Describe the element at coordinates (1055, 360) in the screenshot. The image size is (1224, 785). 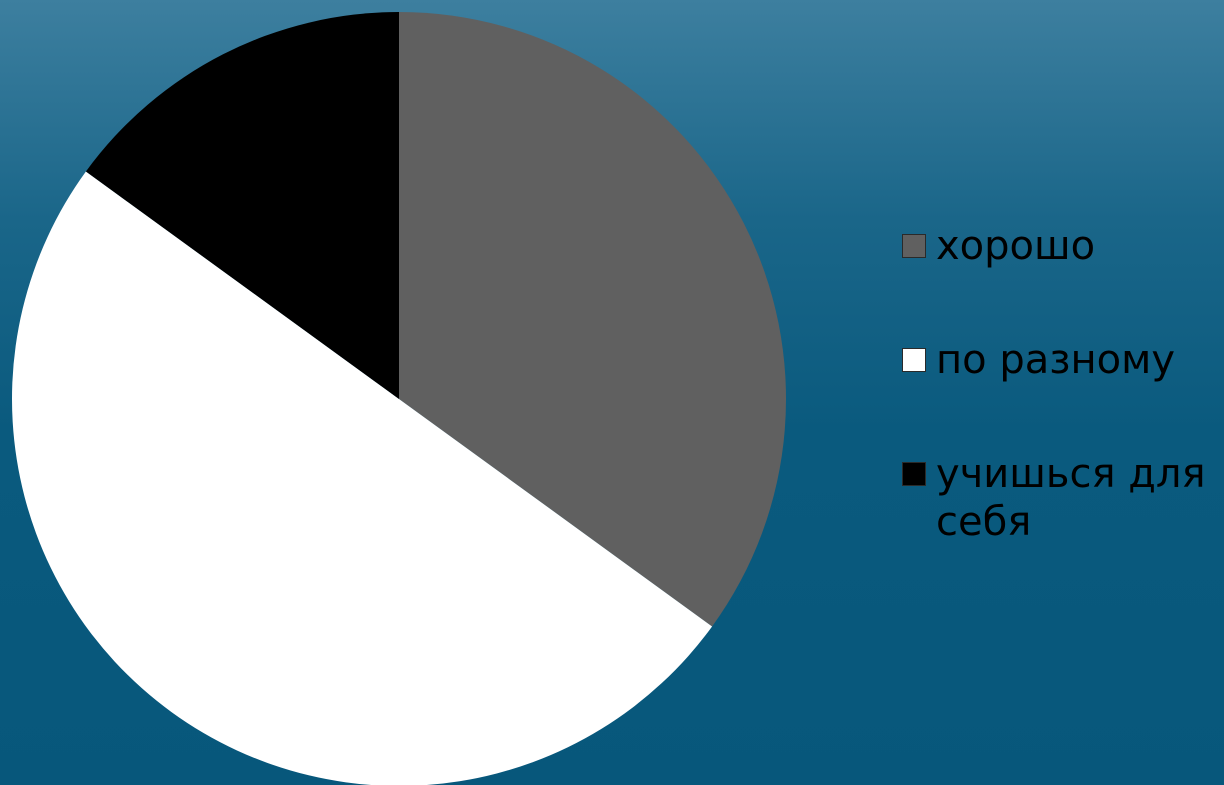
I see `legend-label-po-raznomu: по разному` at that location.